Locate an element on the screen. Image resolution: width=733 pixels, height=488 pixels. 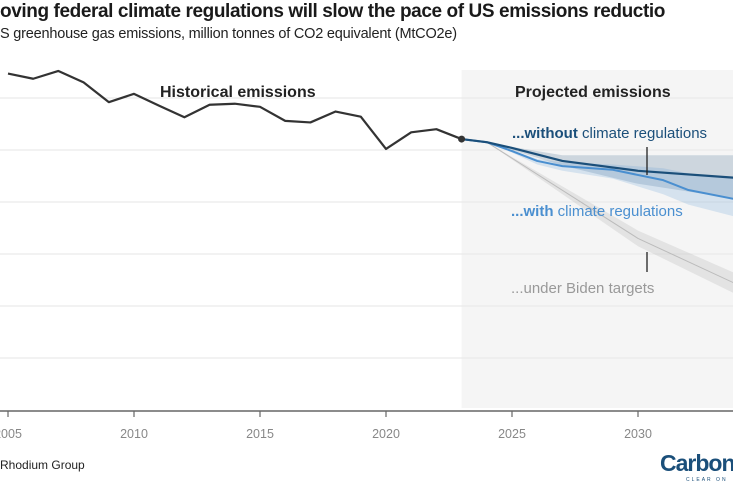
last-historical-point is located at coordinates (462, 139).